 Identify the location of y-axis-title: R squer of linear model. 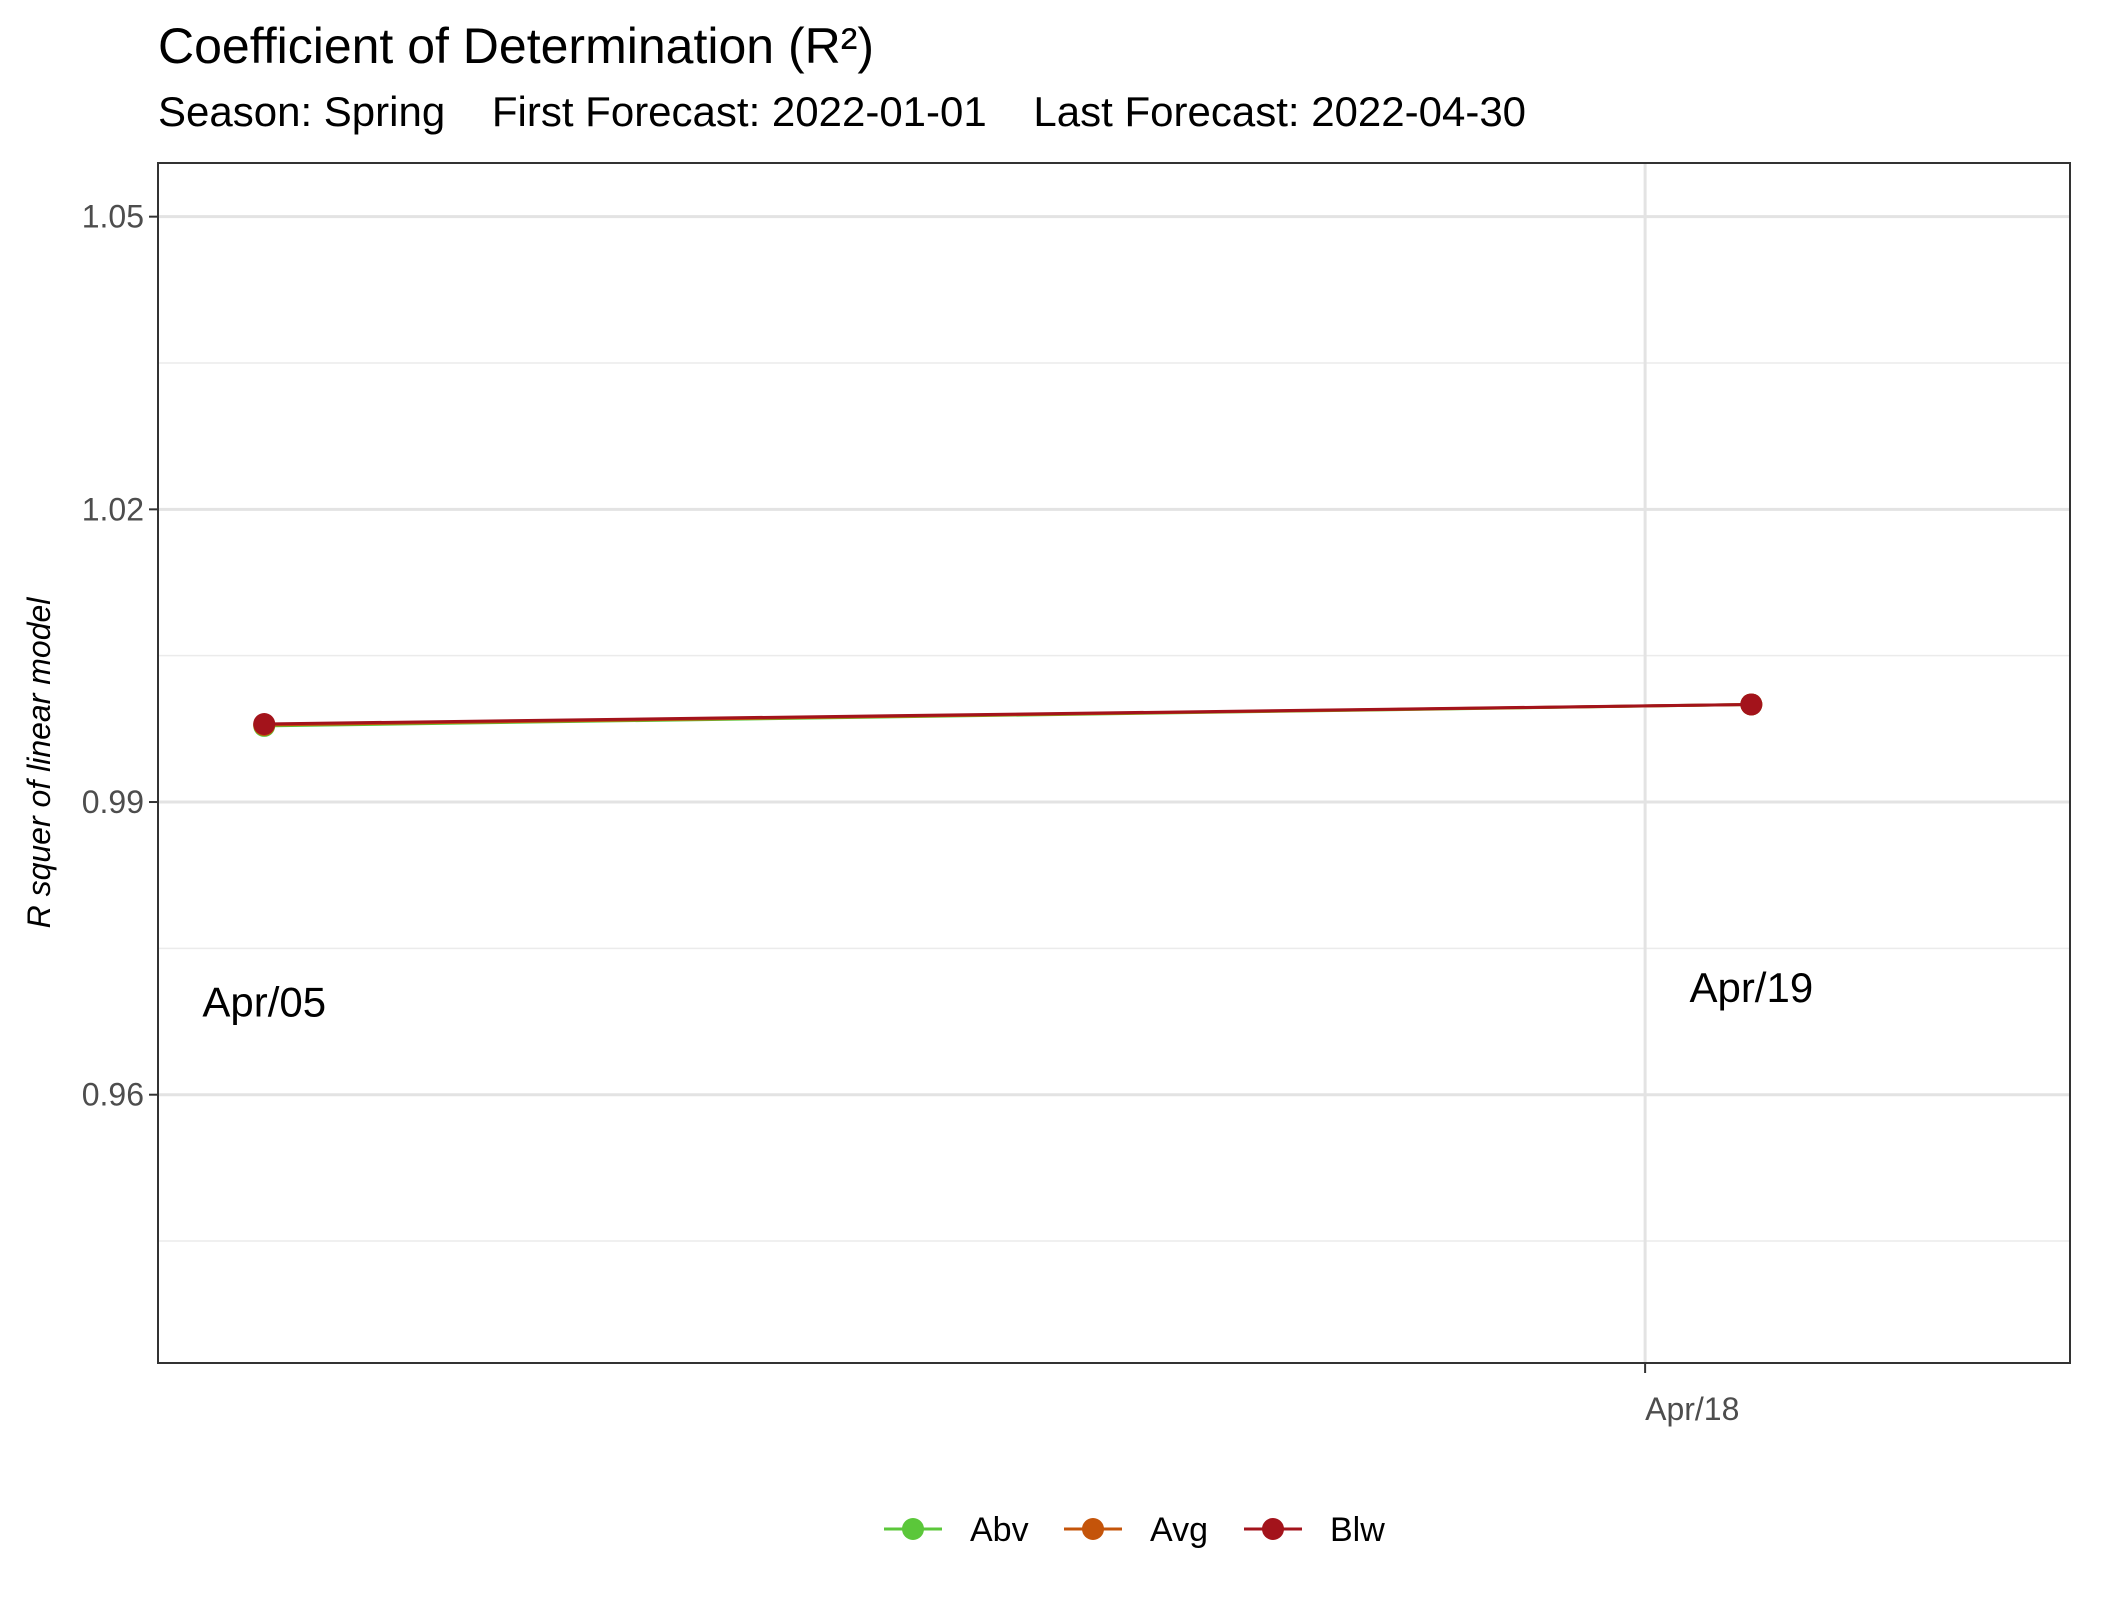
(39, 763).